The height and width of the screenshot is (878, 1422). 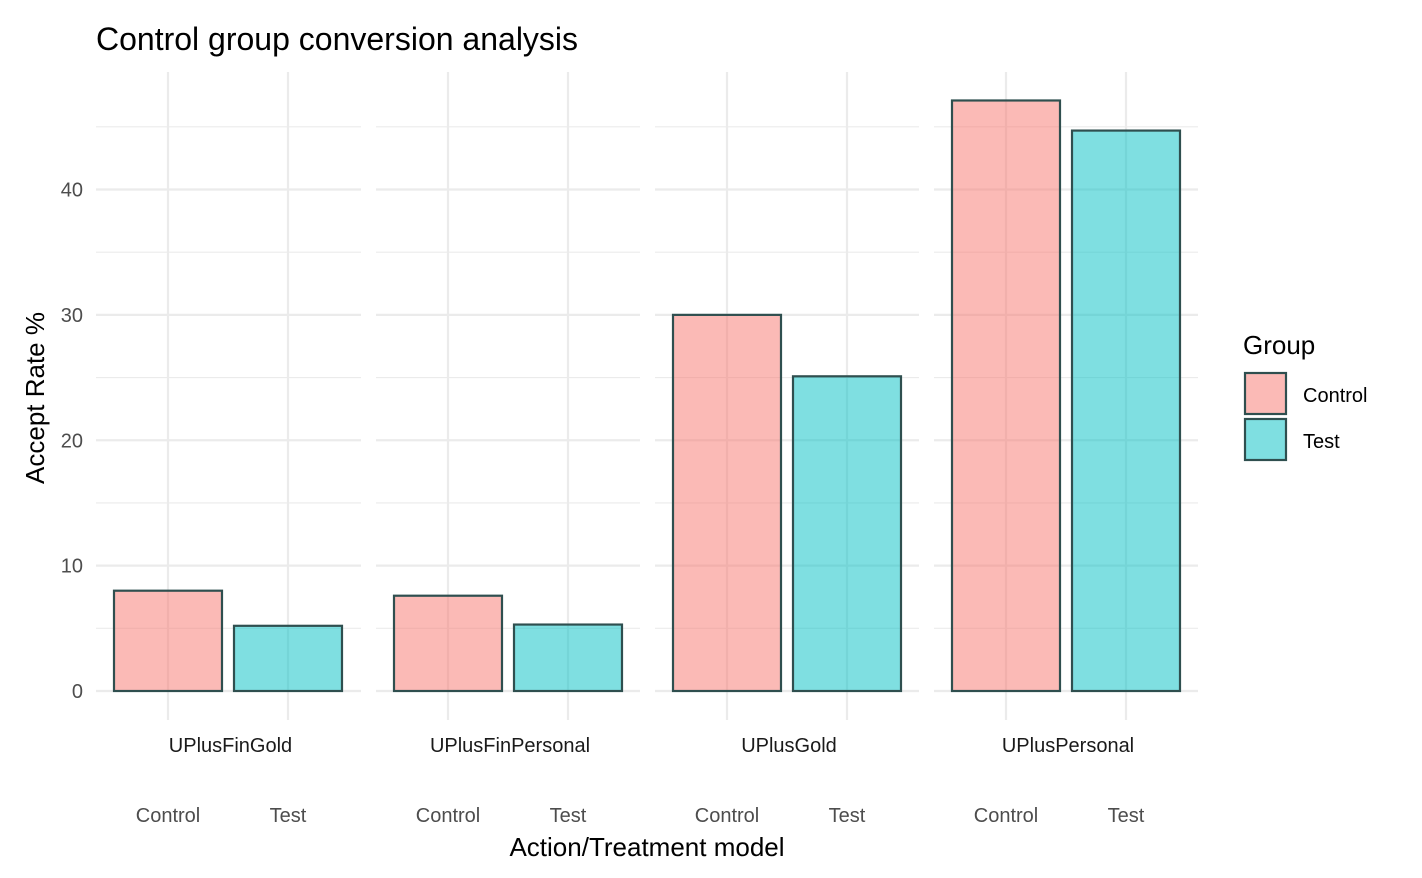 What do you see at coordinates (646, 847) in the screenshot?
I see `x-axis-title: Action/Treatment model` at bounding box center [646, 847].